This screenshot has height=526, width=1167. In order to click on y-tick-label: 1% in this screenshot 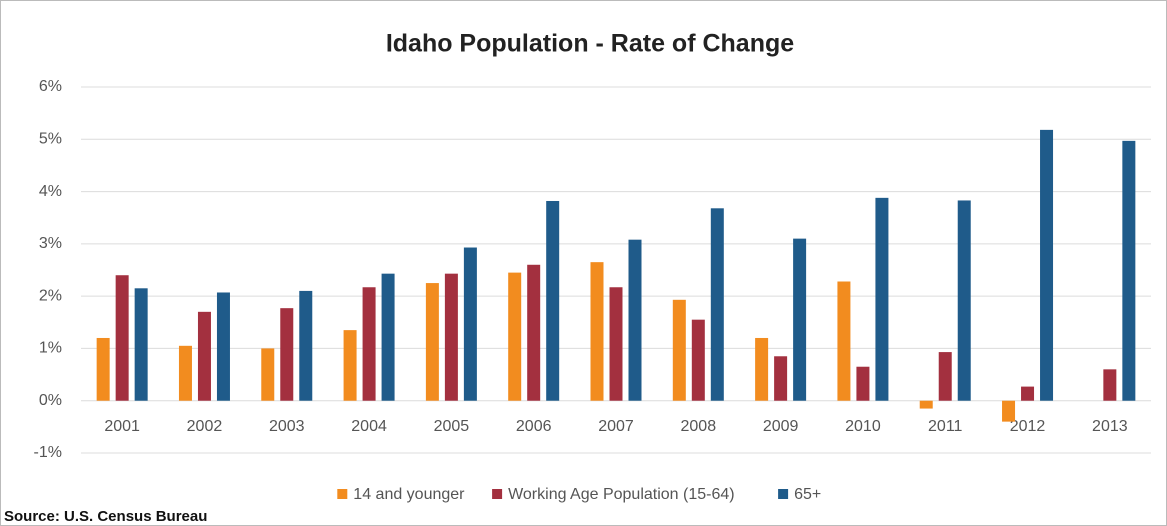, I will do `click(50, 348)`.